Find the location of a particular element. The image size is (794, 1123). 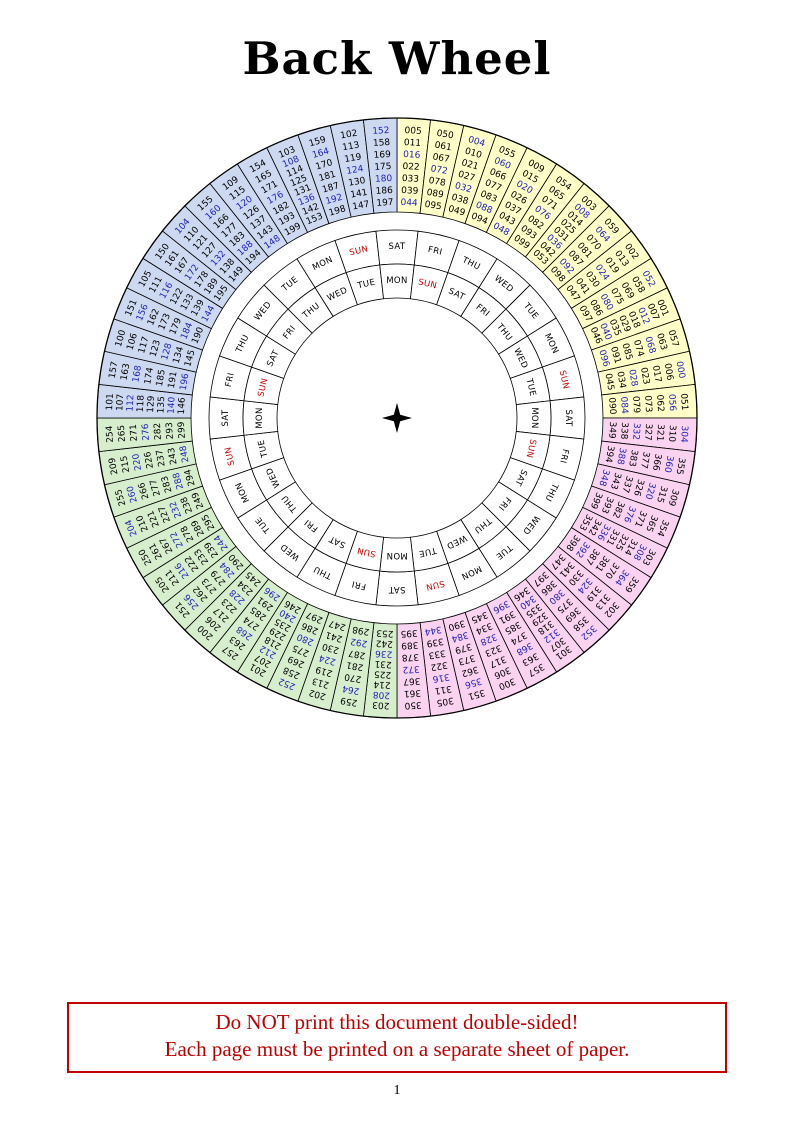

year-number: 006 is located at coordinates (668, 372).